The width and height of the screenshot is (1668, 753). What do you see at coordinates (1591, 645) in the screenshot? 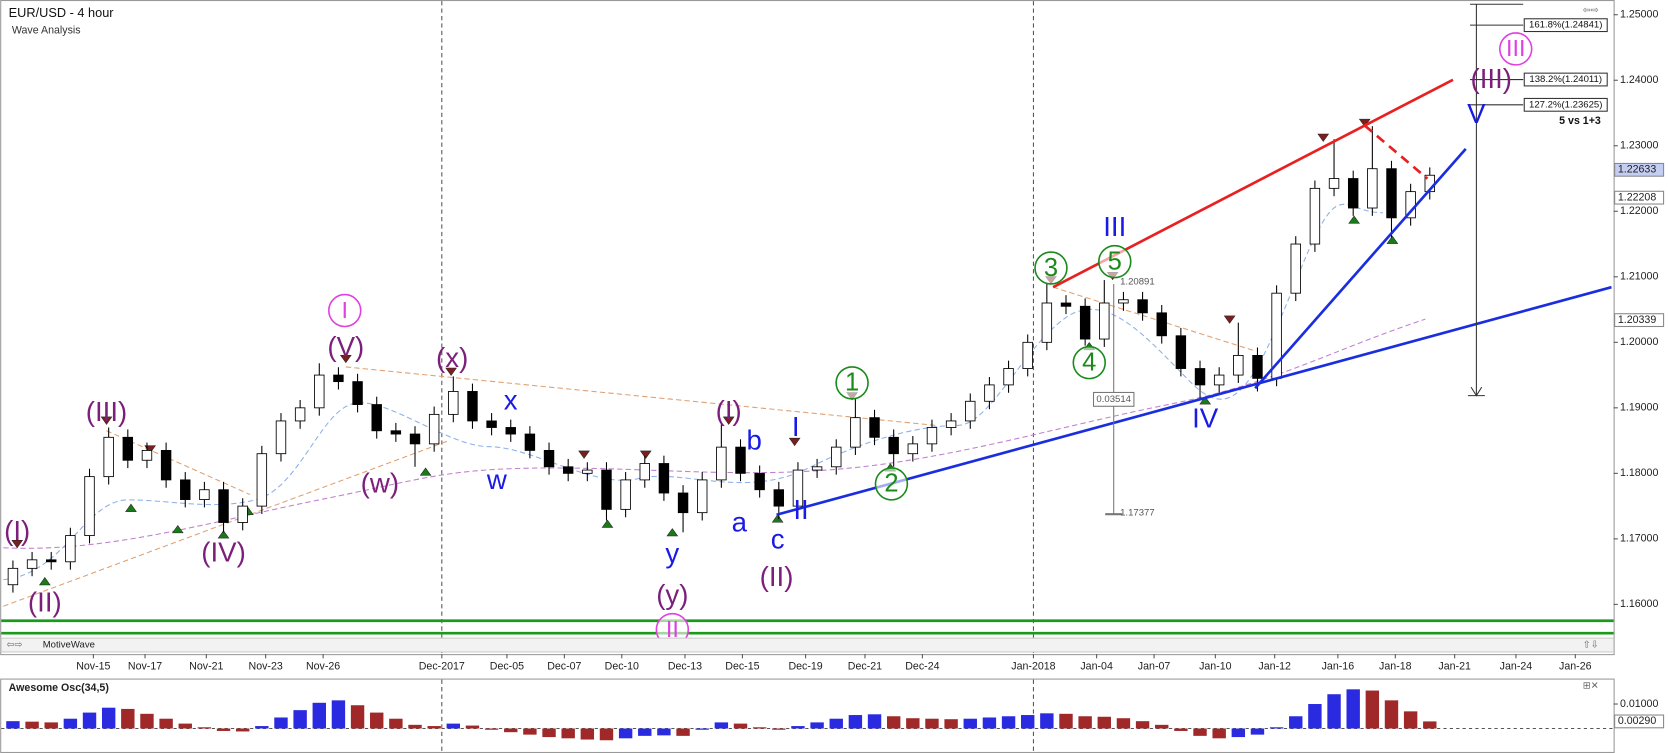
I see `toolbar-icons: ⇧⇩` at bounding box center [1591, 645].